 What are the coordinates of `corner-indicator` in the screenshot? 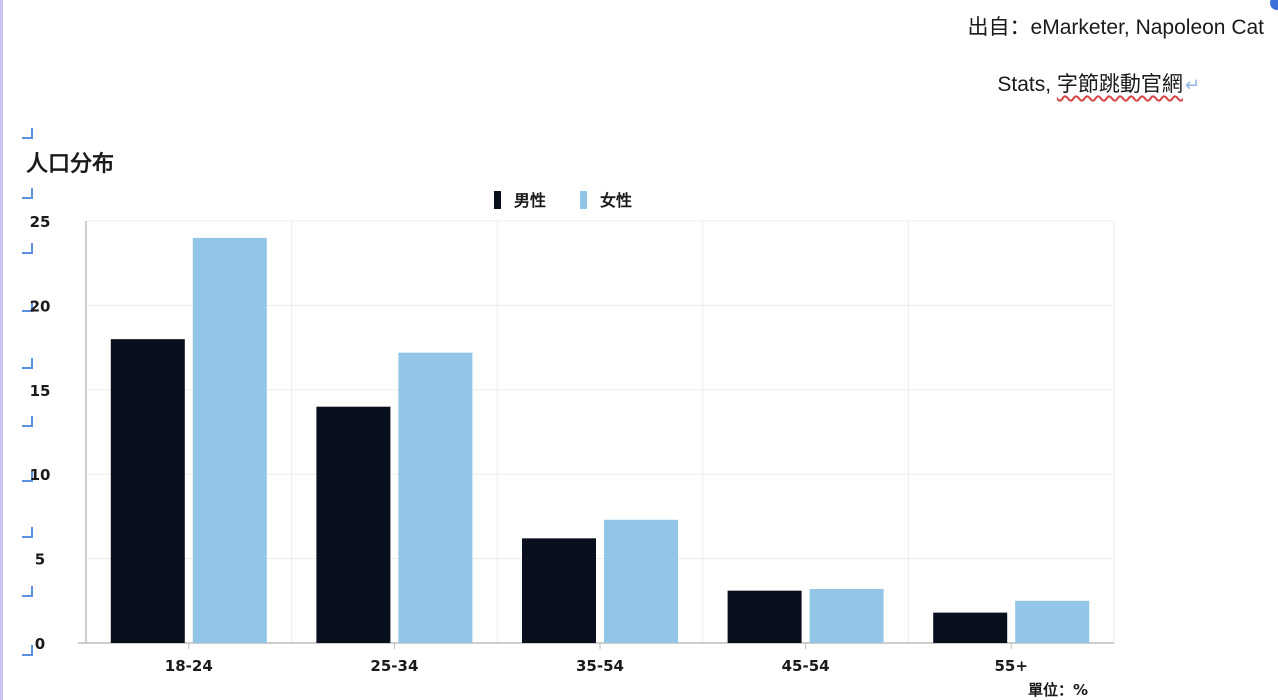 It's located at (1274, 5).